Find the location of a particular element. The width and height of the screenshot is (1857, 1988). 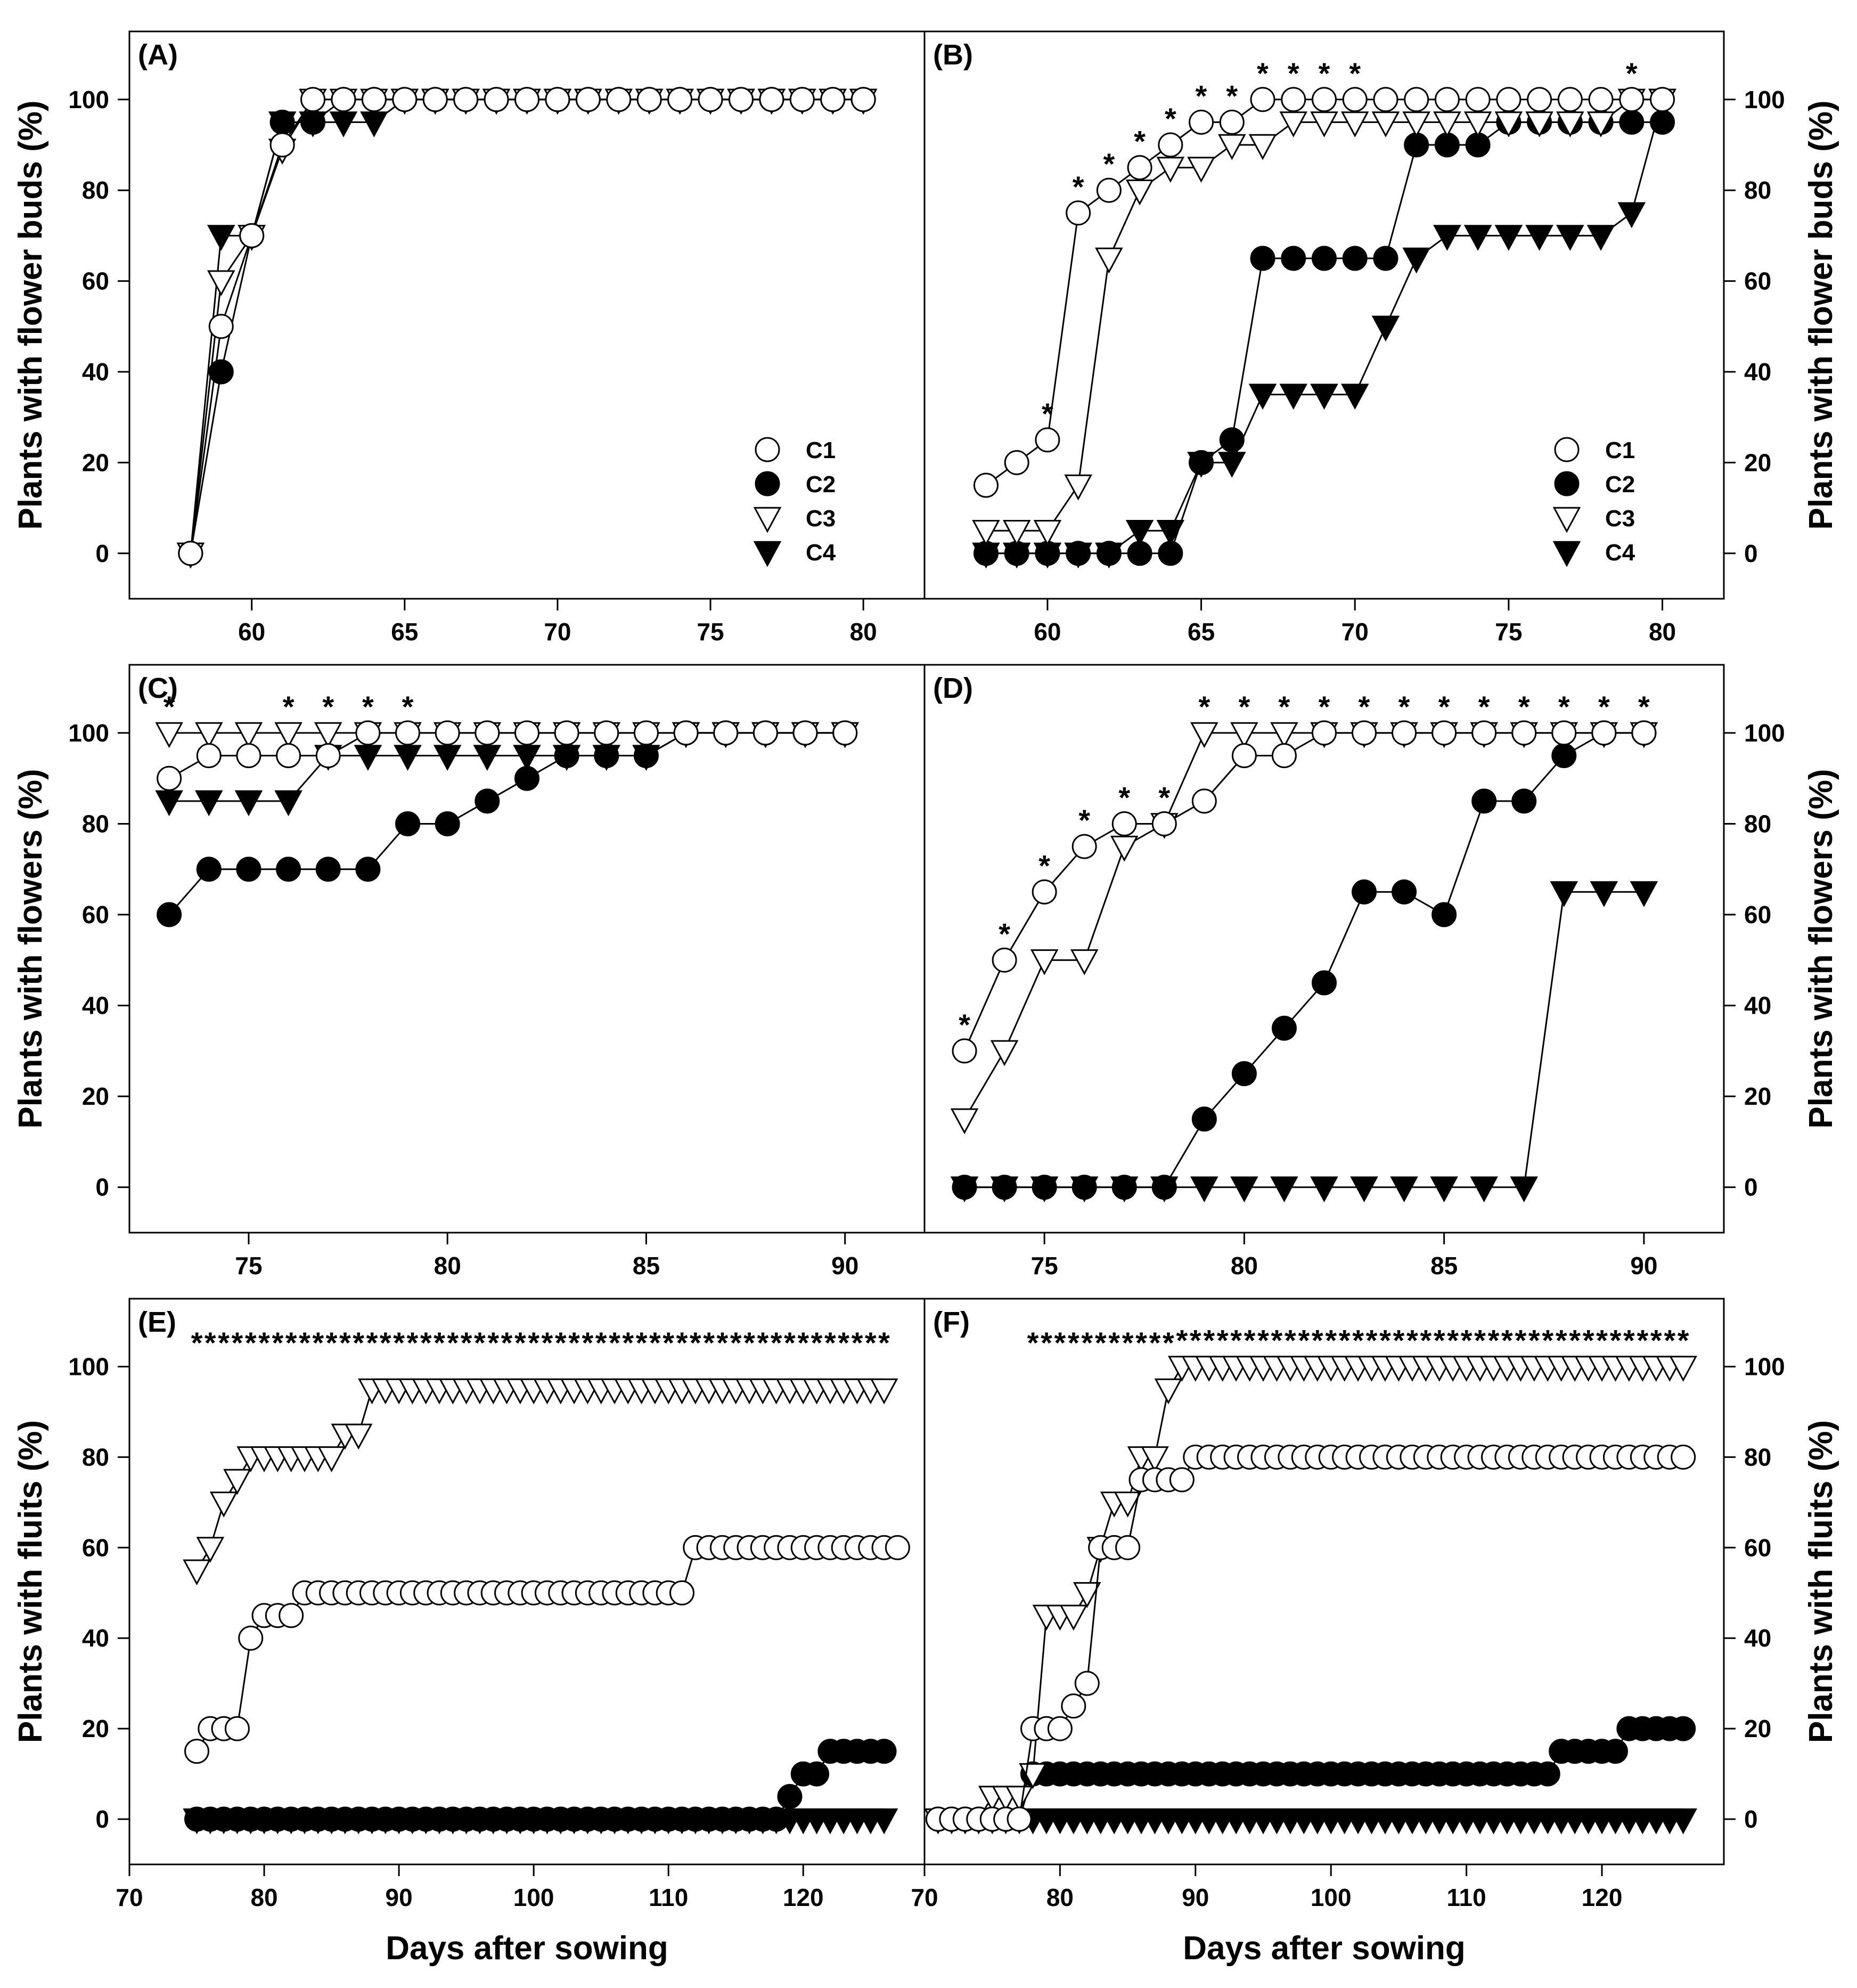

series-c2 is located at coordinates (1304, 960).